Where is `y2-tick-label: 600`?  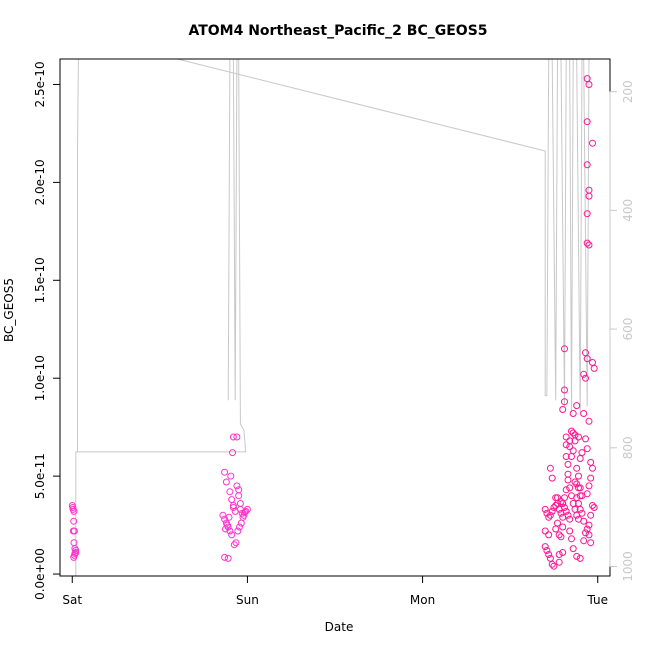 y2-tick-label: 600 is located at coordinates (628, 329).